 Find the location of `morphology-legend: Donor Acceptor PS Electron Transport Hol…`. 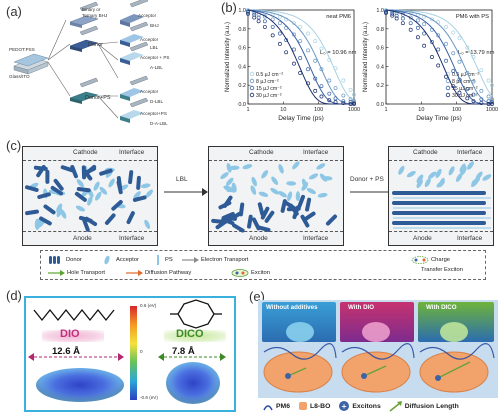

morphology-legend: Donor Acceptor PS Electron Transport Hol… is located at coordinates (263, 265).